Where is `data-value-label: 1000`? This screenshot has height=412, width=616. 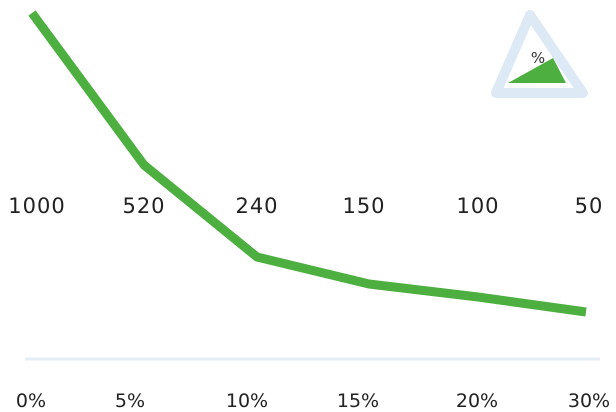 data-value-label: 1000 is located at coordinates (36, 206).